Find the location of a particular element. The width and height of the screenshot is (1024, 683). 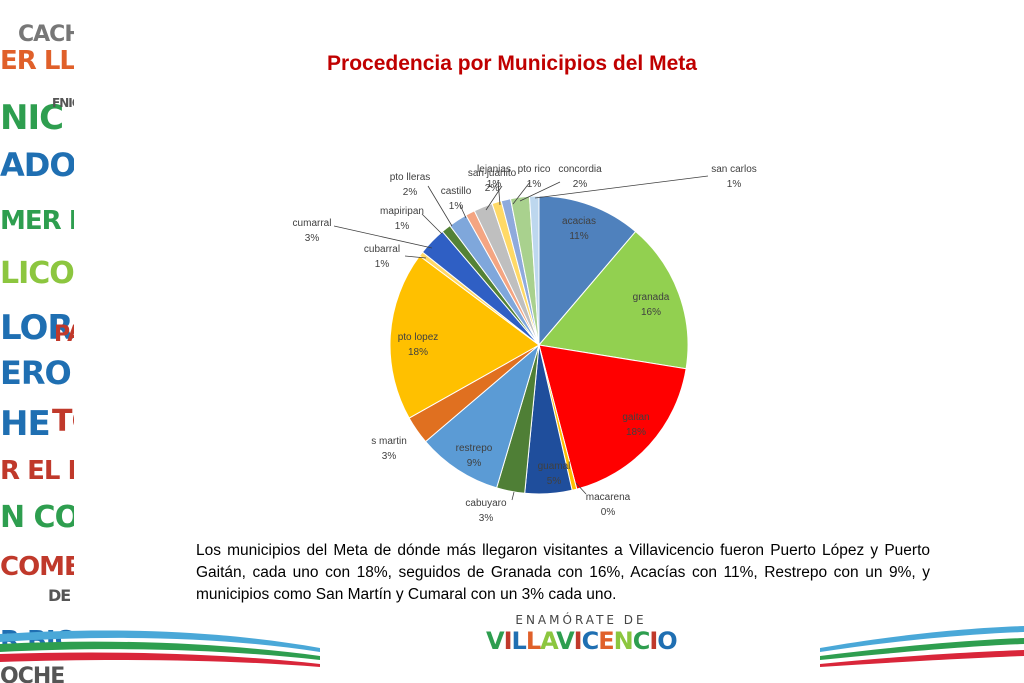

chart-title: Procedencia por Municipios del Meta is located at coordinates (512, 63).